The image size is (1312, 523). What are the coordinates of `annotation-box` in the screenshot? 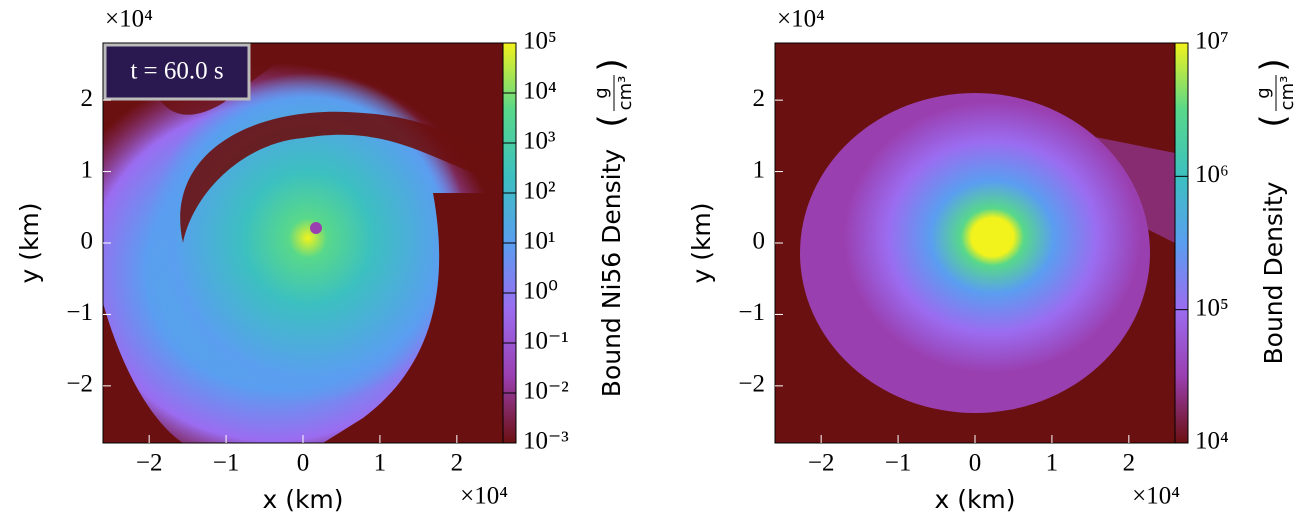 It's located at (177, 72).